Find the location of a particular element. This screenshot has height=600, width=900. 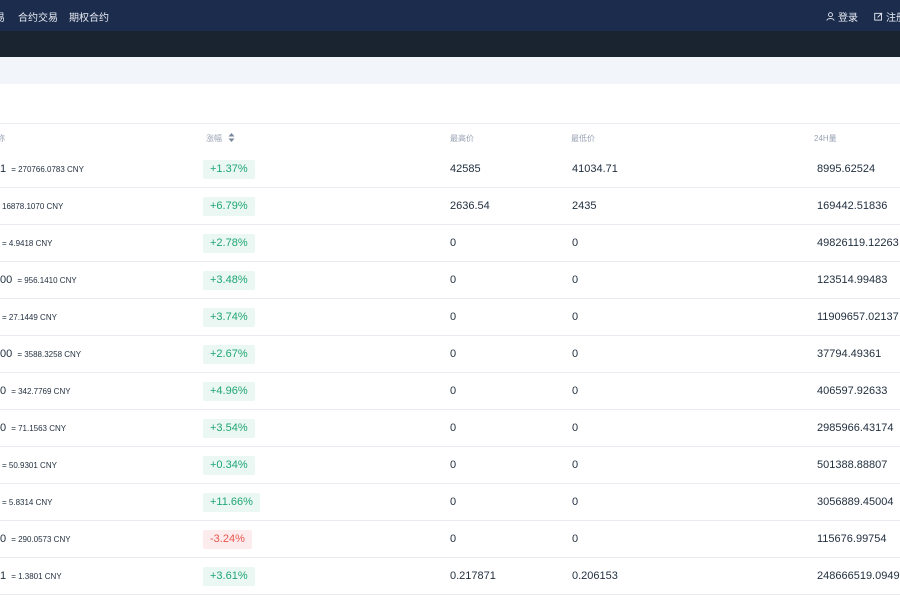

high-price: 2636.54 is located at coordinates (470, 206).